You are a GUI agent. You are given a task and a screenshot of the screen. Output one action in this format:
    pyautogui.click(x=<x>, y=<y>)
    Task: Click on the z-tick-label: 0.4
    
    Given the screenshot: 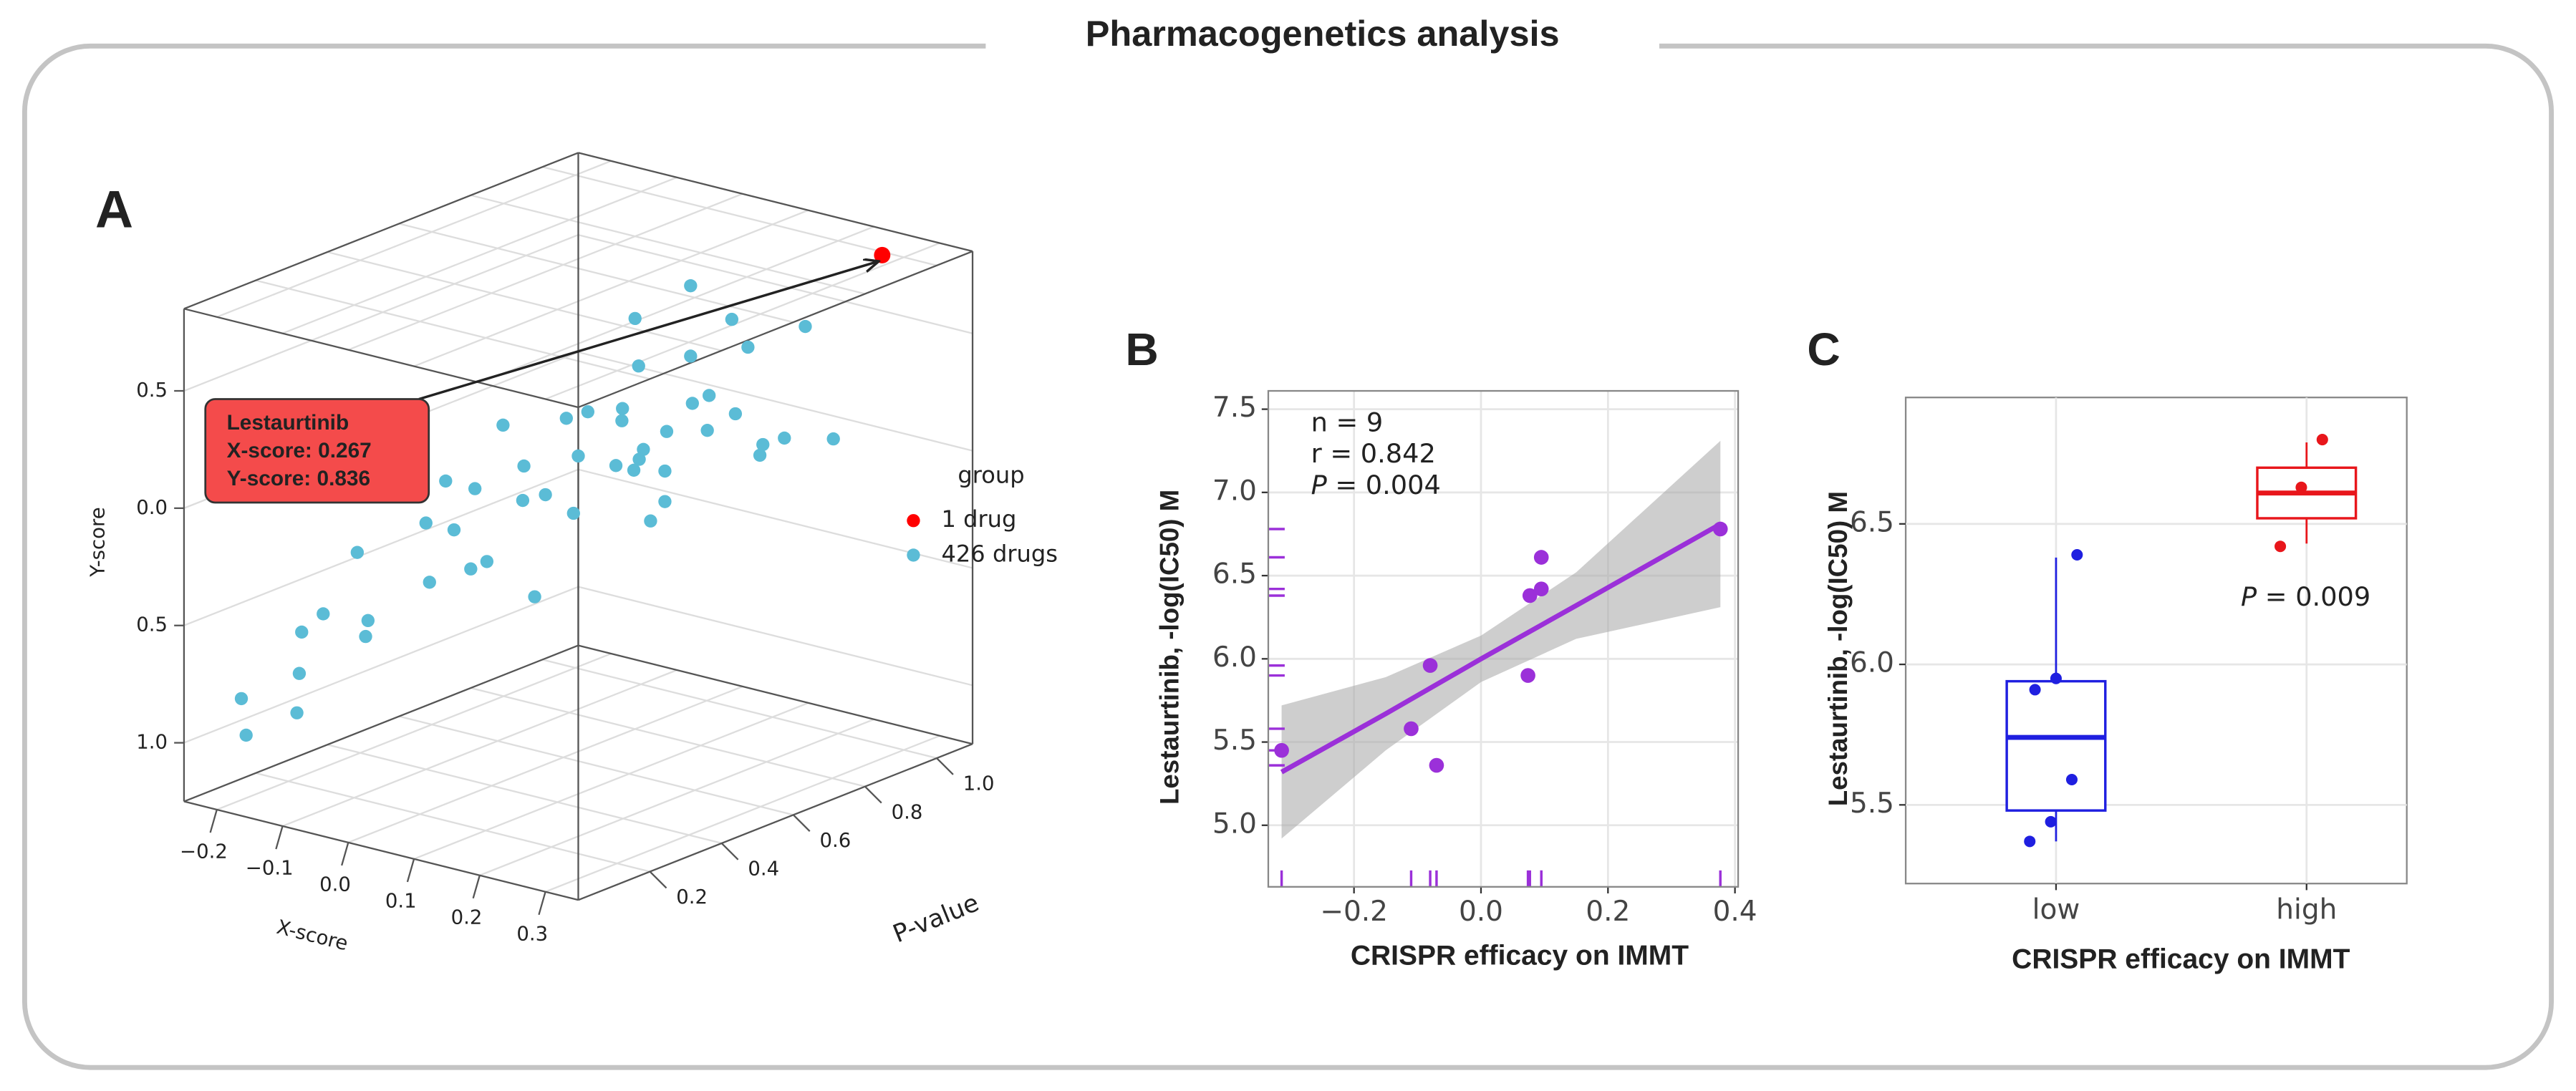 What is the action you would take?
    pyautogui.click(x=763, y=869)
    